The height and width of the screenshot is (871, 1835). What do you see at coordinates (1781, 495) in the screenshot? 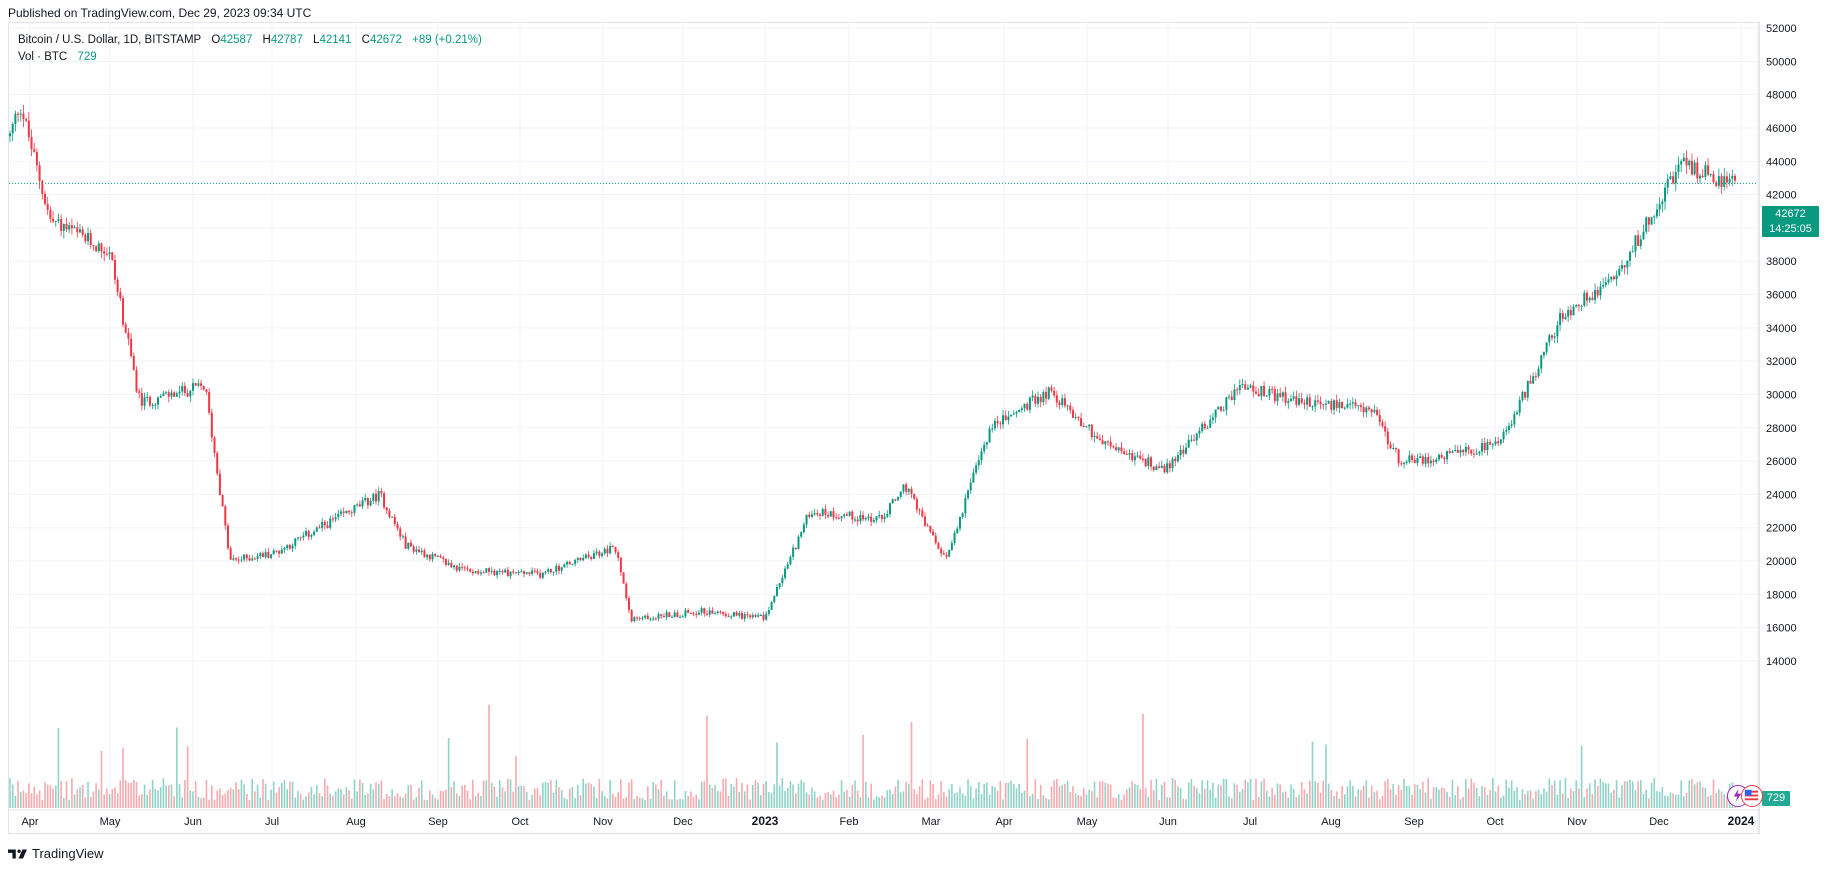
I see `y-tick-label: 24000` at bounding box center [1781, 495].